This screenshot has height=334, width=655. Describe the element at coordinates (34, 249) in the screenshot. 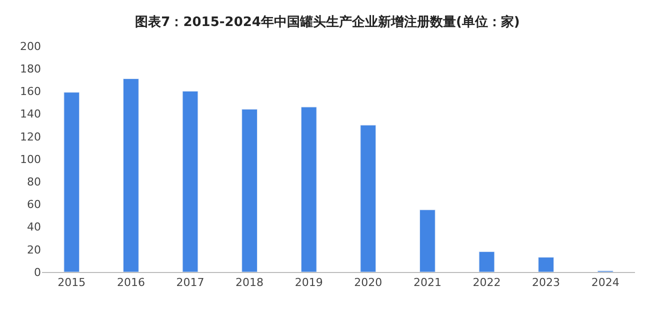

I see `y-tick-label: 20` at that location.